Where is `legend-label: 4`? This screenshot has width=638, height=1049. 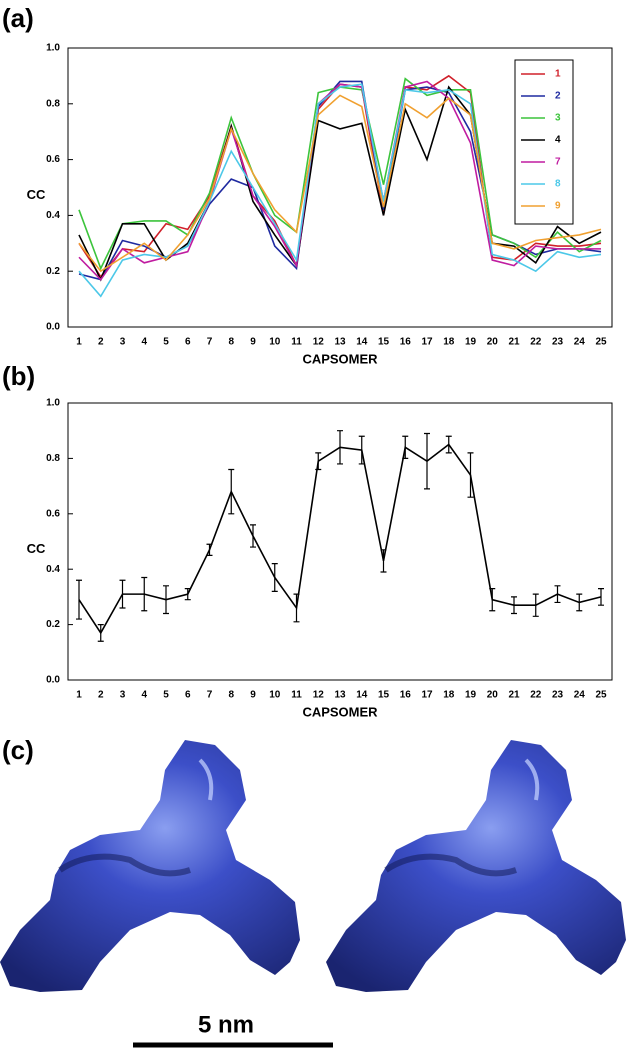 legend-label: 4 is located at coordinates (558, 140).